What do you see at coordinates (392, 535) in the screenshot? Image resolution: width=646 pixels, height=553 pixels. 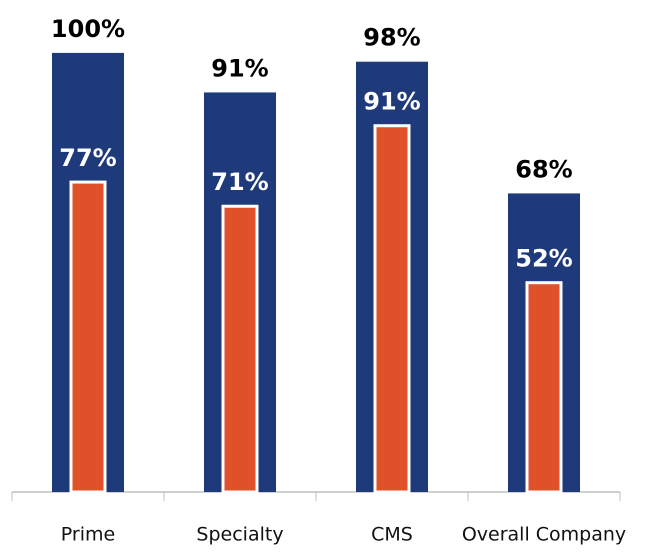 I see `x-tick-label: CMS` at bounding box center [392, 535].